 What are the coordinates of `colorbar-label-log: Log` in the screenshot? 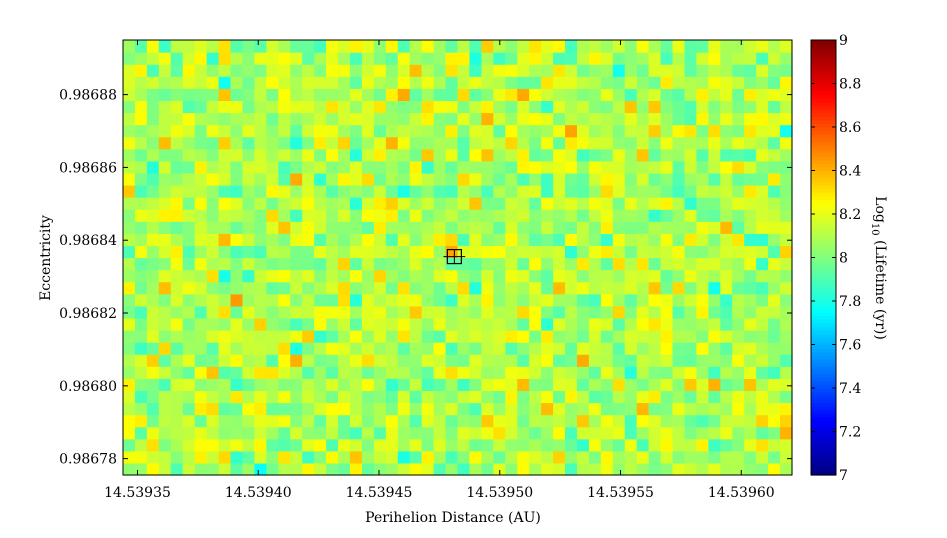 It's located at (880, 209).